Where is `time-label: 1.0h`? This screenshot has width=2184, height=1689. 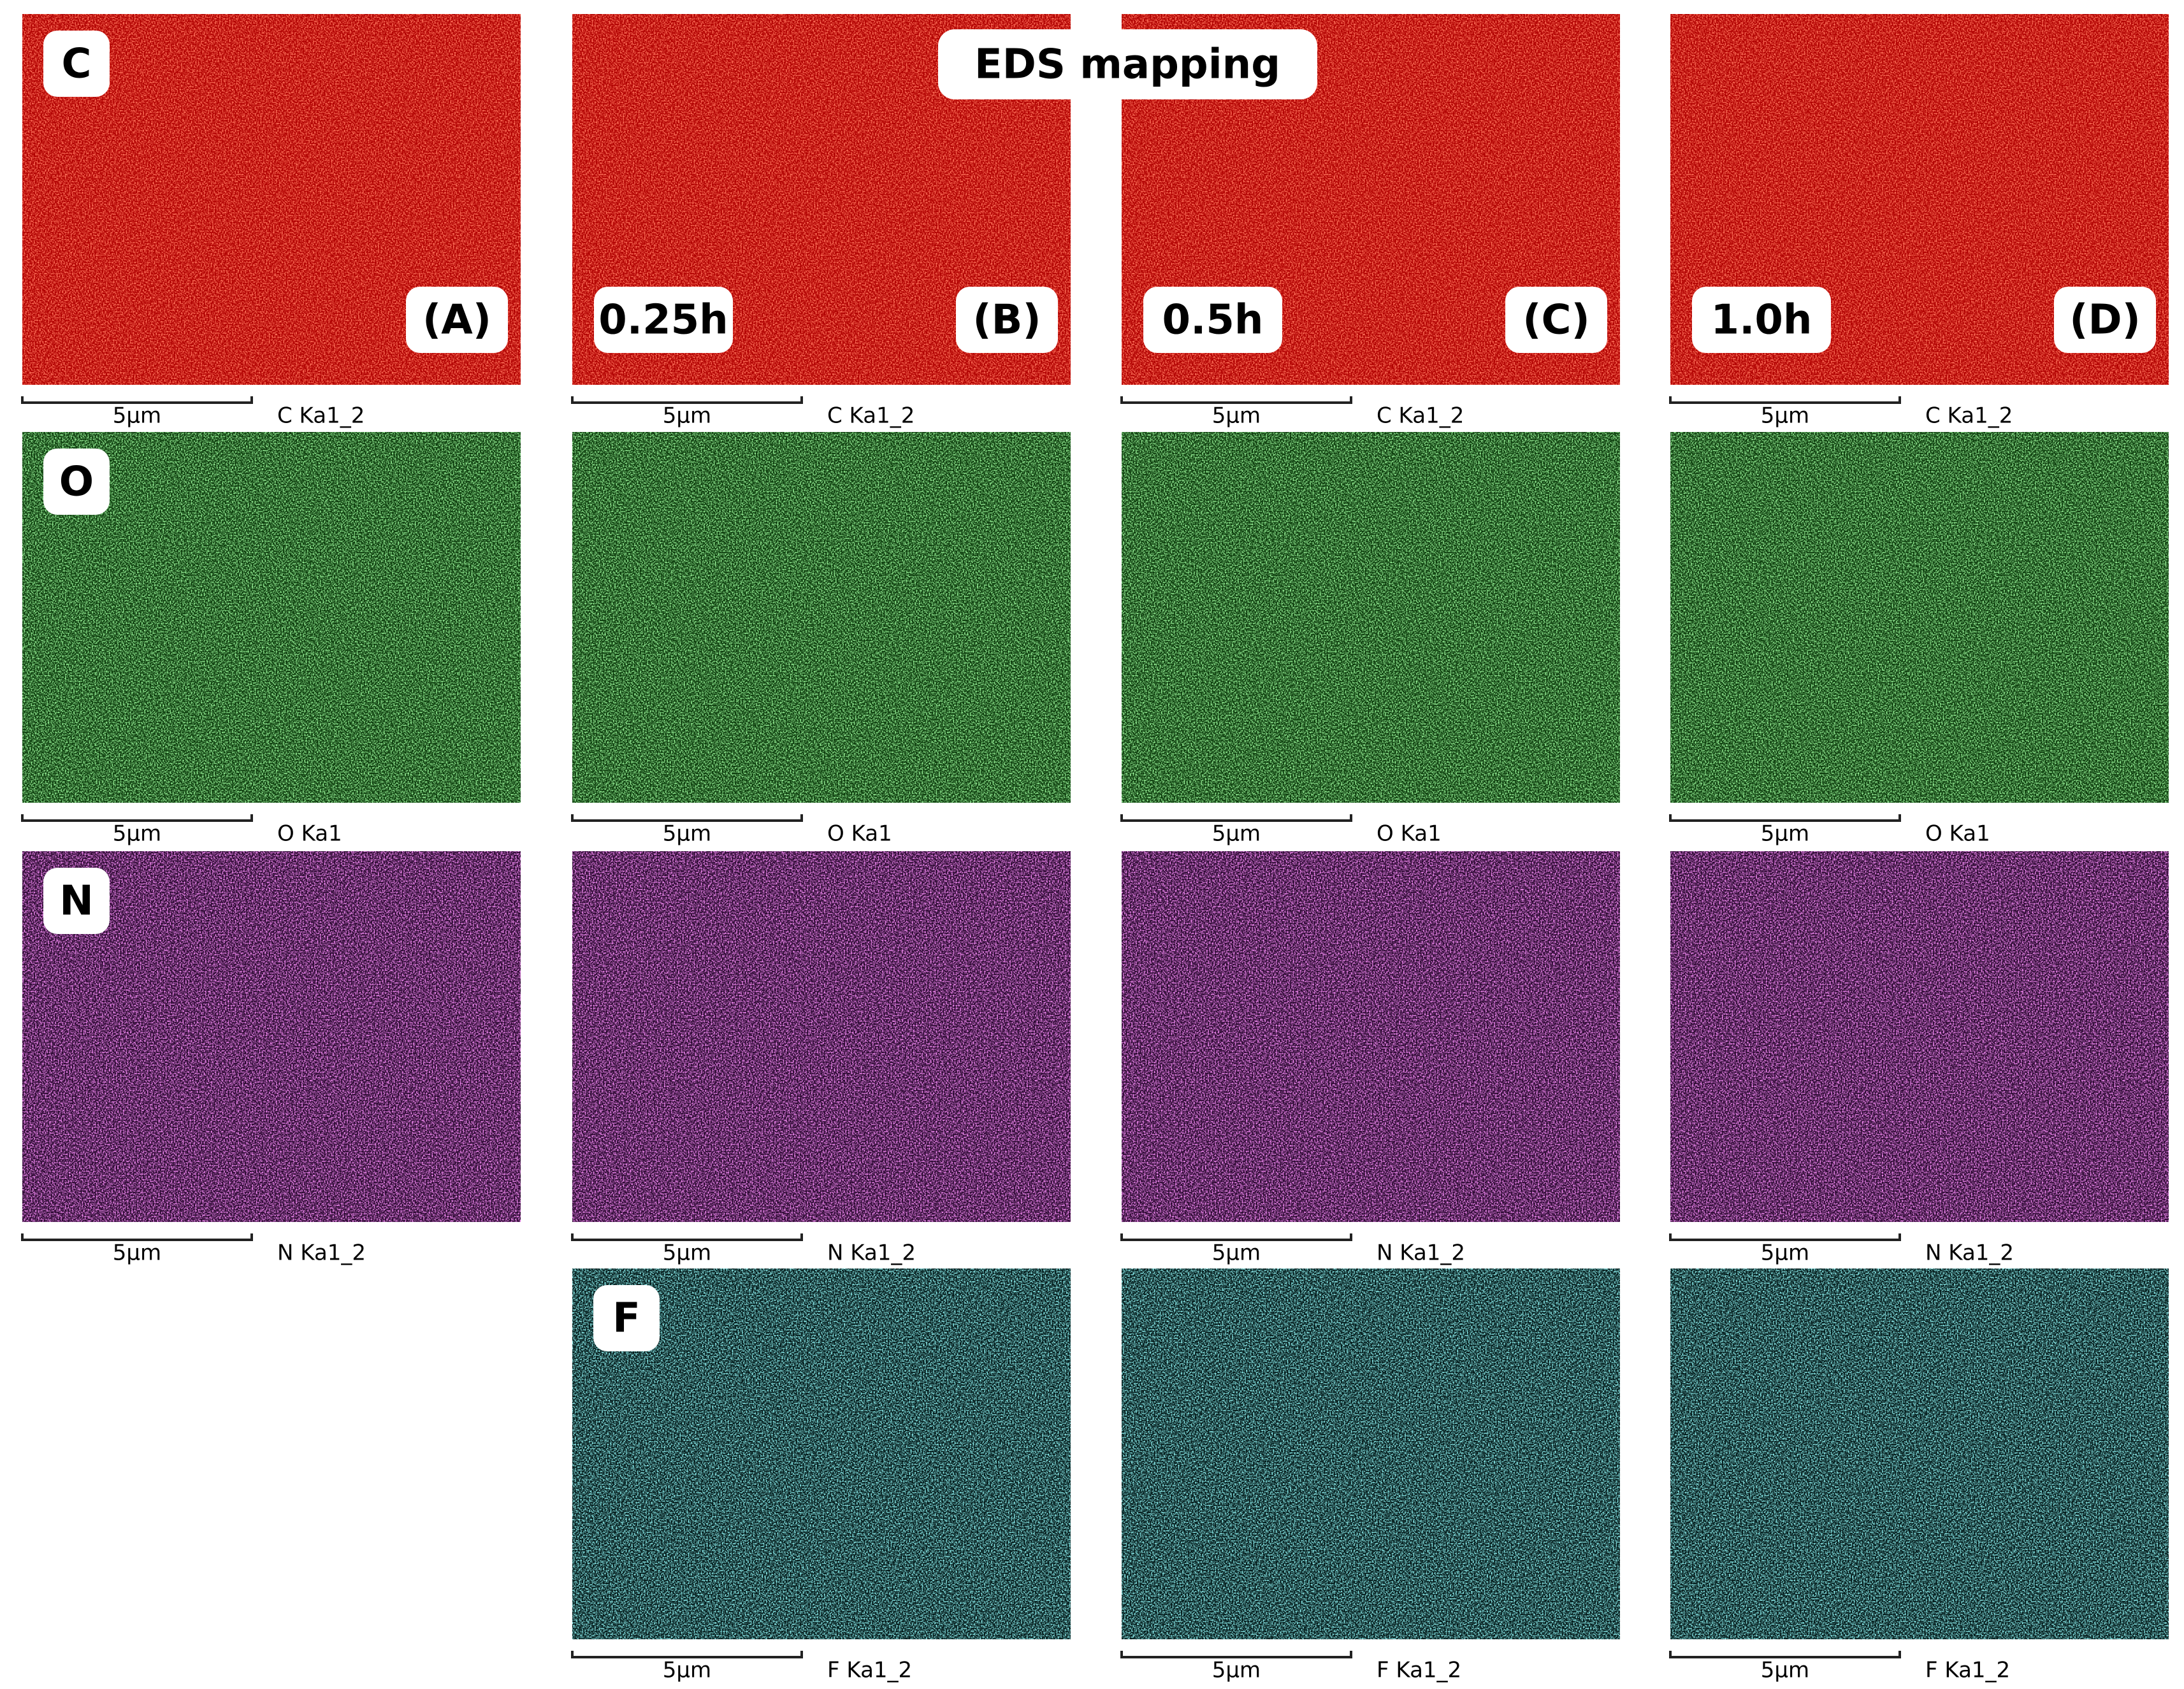 time-label: 1.0h is located at coordinates (1761, 320).